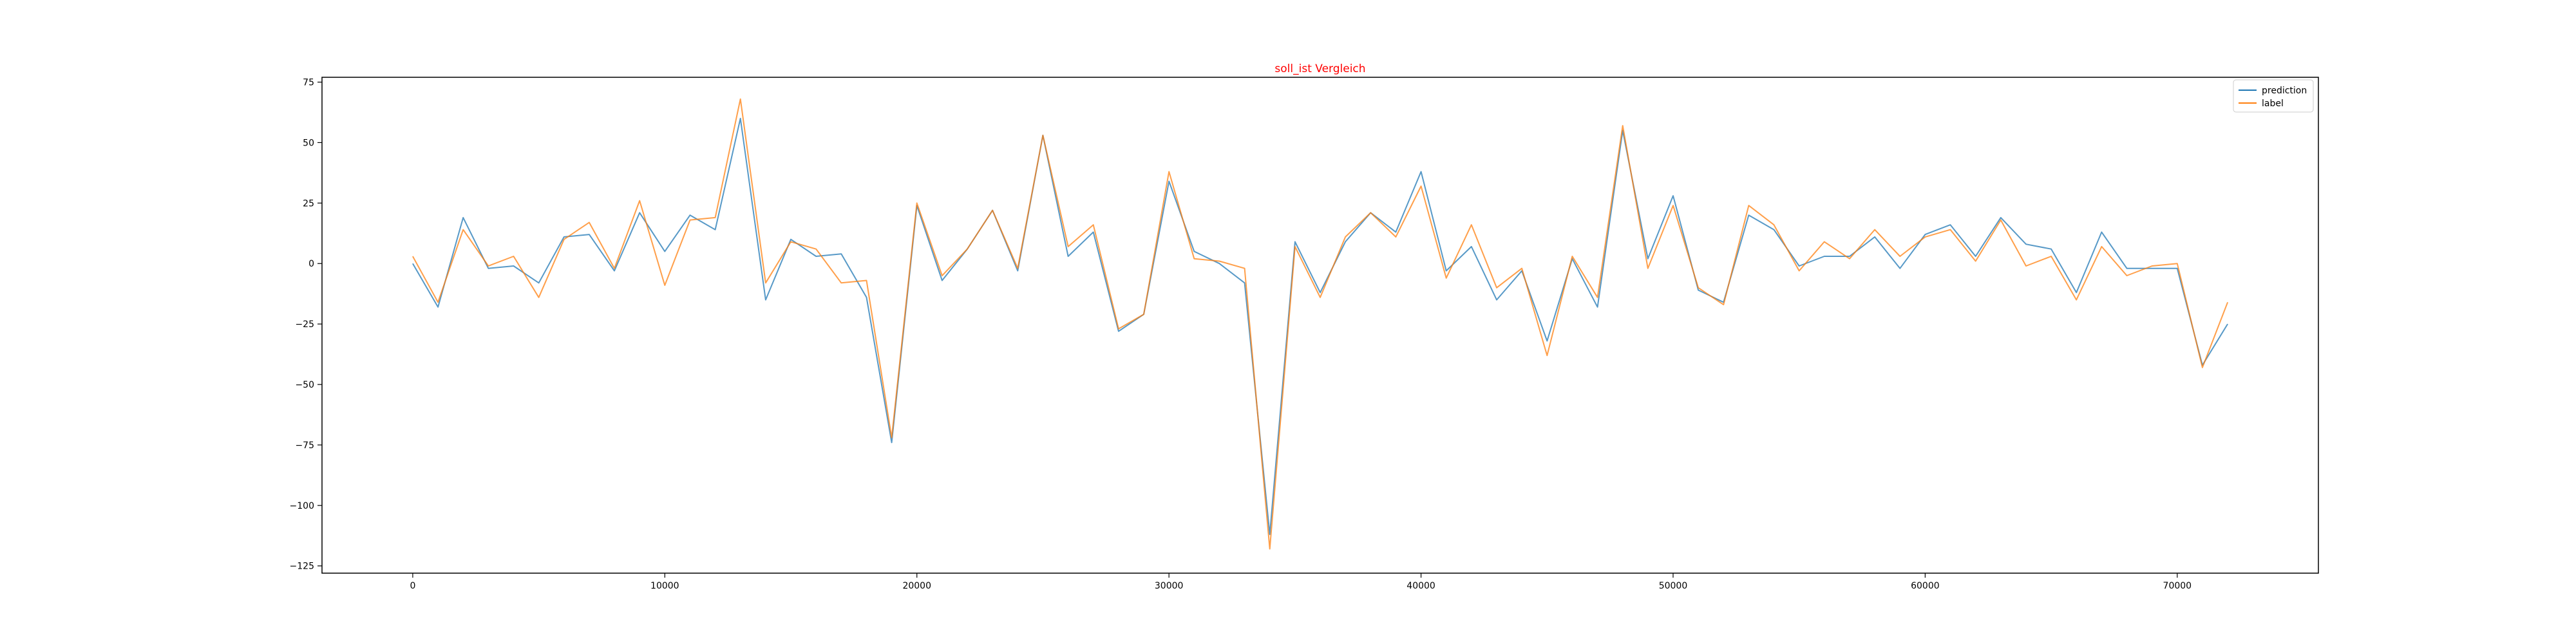 This screenshot has height=644, width=2576. Describe the element at coordinates (1925, 586) in the screenshot. I see `x-tick-label: 60000` at that location.